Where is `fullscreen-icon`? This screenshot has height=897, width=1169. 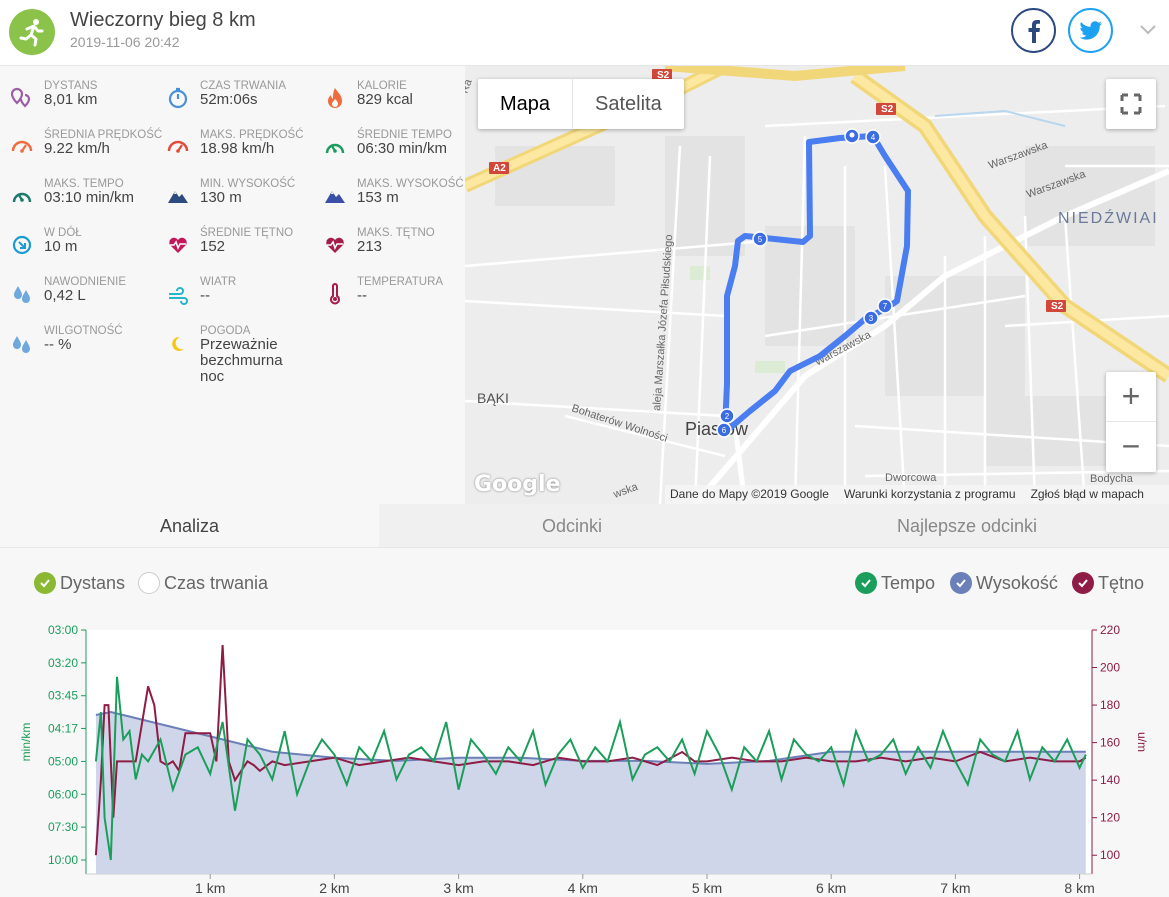 fullscreen-icon is located at coordinates (1131, 104).